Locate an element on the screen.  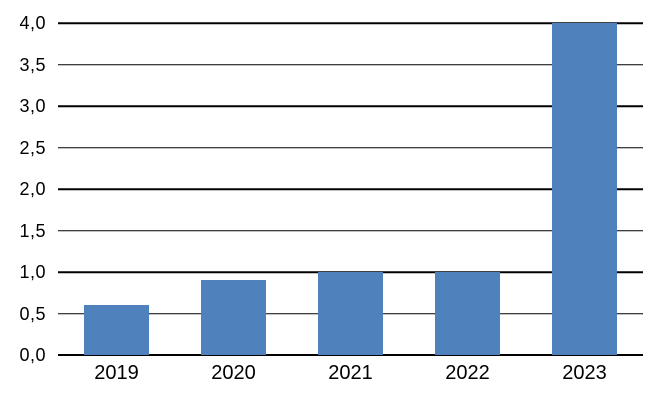
bar-2022 is located at coordinates (467, 313).